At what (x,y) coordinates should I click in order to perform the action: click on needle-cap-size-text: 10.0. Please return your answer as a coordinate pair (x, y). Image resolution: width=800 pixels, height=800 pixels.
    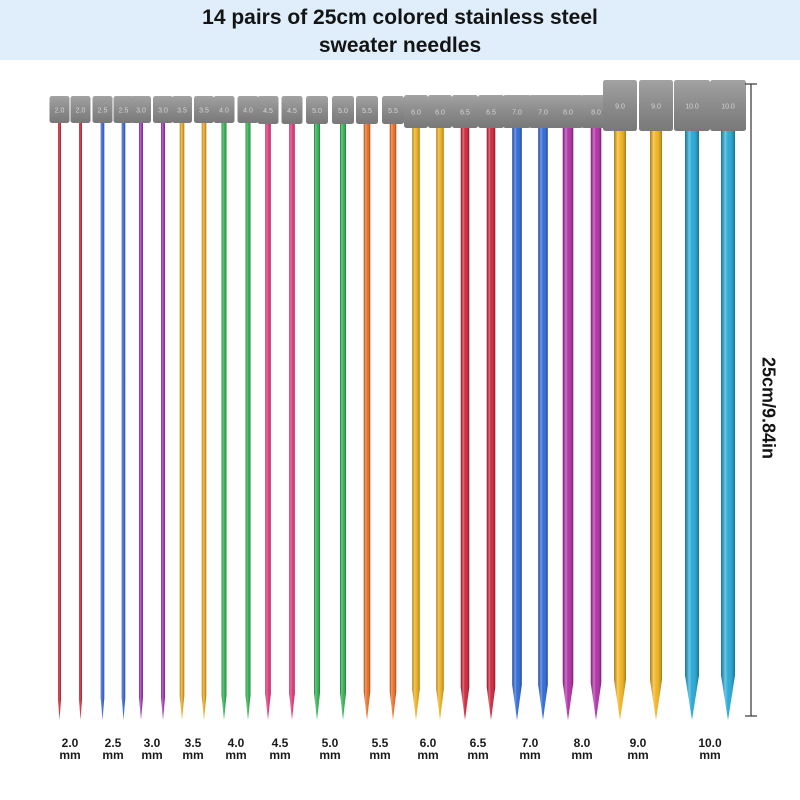
    Looking at the image, I should click on (728, 107).